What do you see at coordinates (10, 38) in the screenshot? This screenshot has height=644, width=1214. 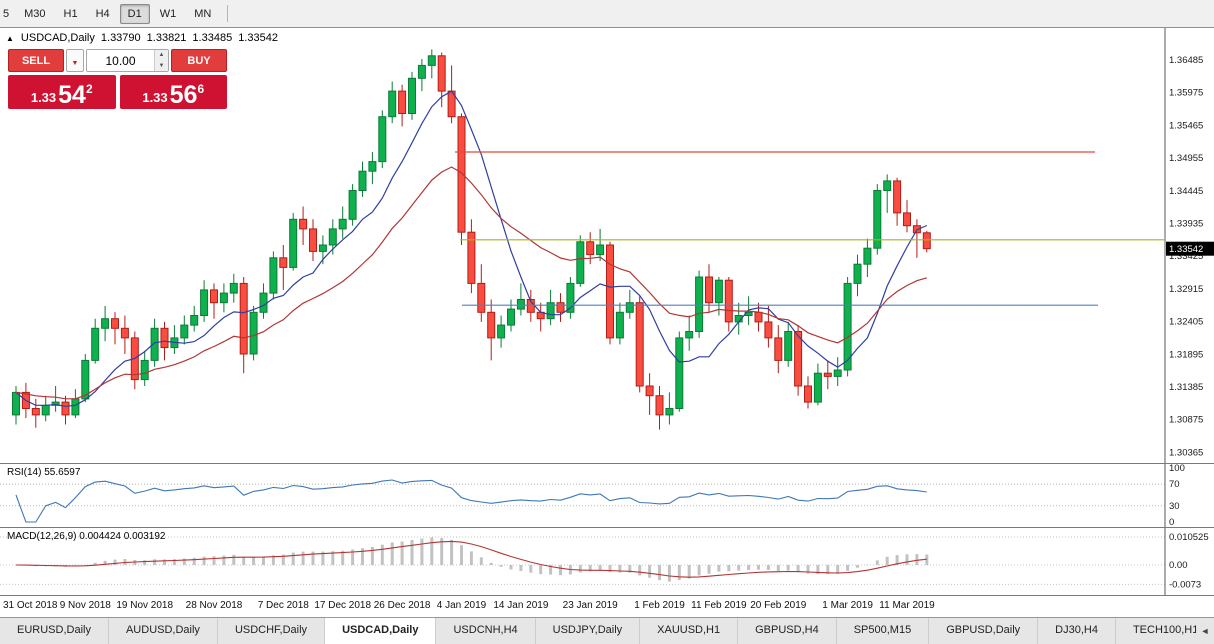 I see `one-click-trading-toggle-icon: ▲` at bounding box center [10, 38].